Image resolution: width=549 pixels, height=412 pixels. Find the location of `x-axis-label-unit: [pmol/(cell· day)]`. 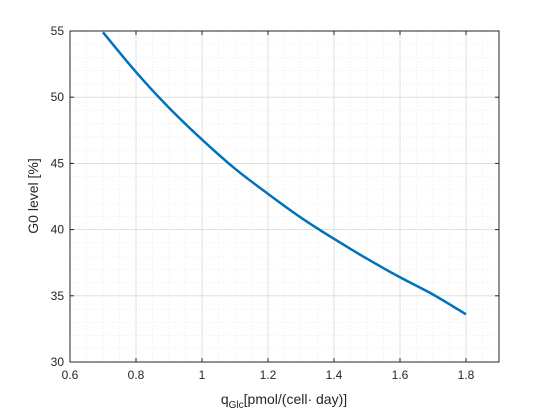

x-axis-label-unit: [pmol/(cell· day)] is located at coordinates (295, 399).